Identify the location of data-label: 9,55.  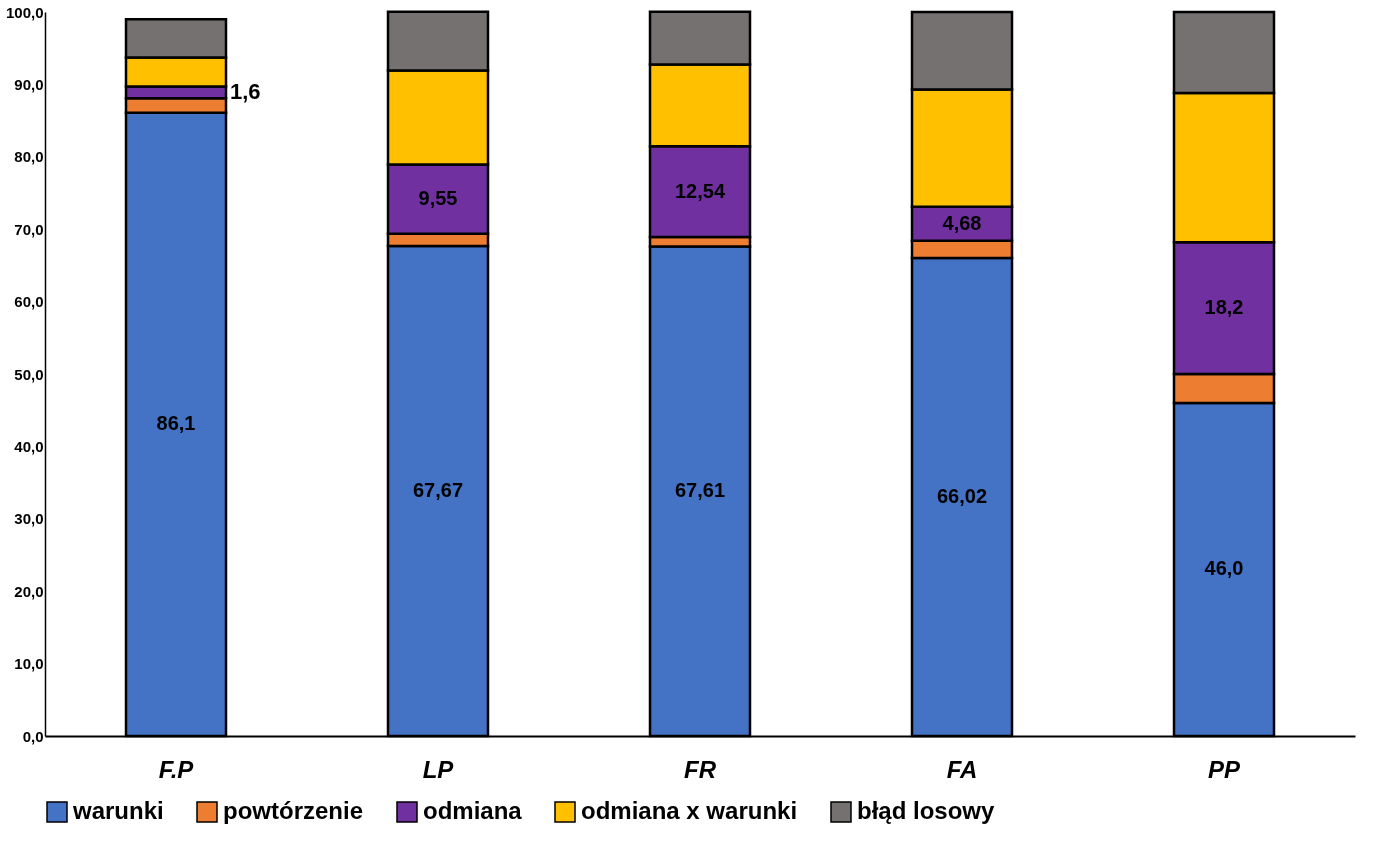
(438, 198).